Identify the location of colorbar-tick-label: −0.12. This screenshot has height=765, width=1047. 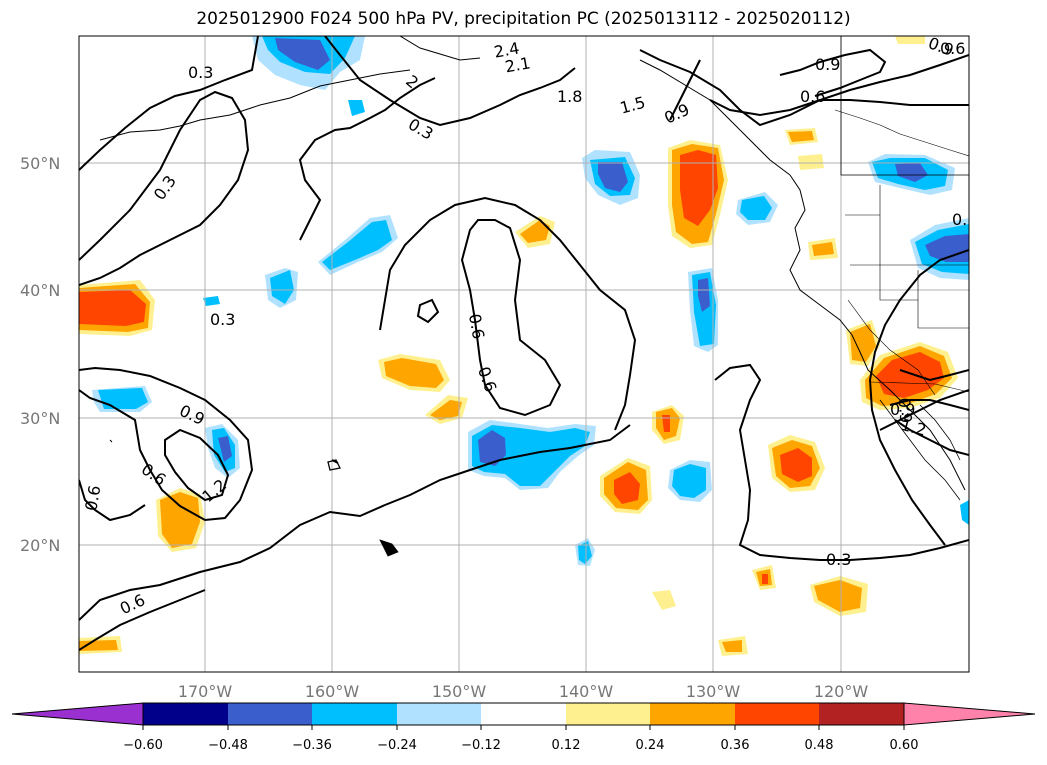
(481, 745).